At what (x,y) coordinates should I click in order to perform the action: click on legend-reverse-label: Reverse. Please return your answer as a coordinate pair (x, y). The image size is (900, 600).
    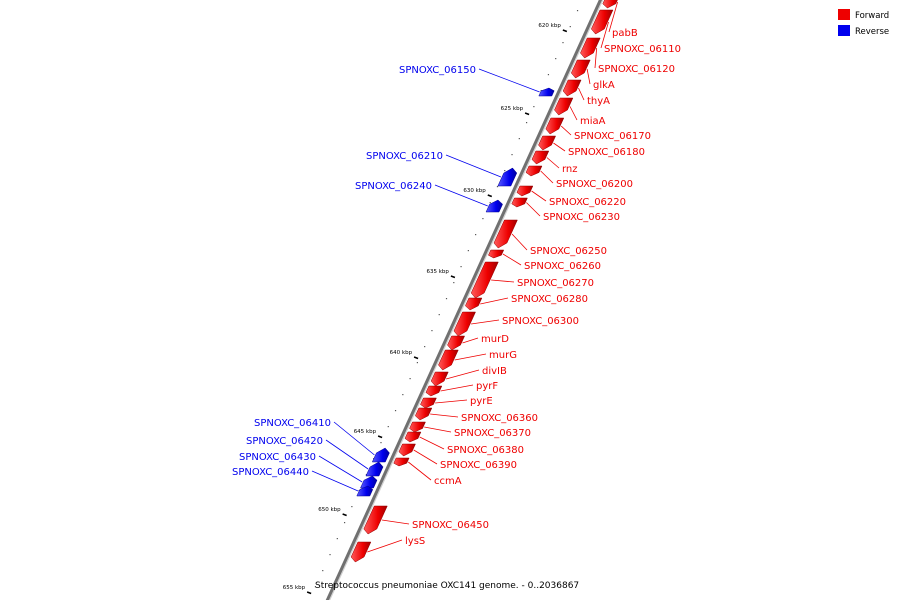
    Looking at the image, I should click on (872, 32).